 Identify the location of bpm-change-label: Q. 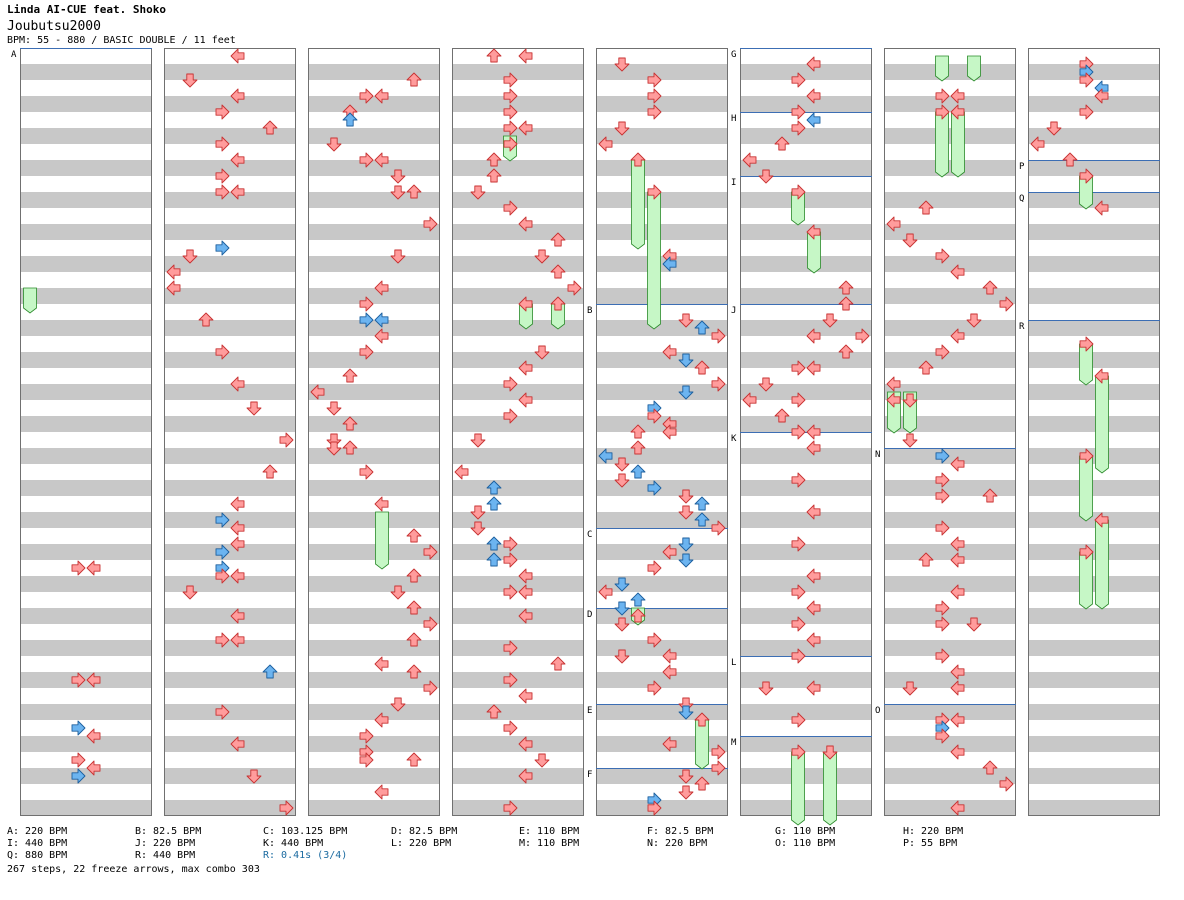
(1021, 199).